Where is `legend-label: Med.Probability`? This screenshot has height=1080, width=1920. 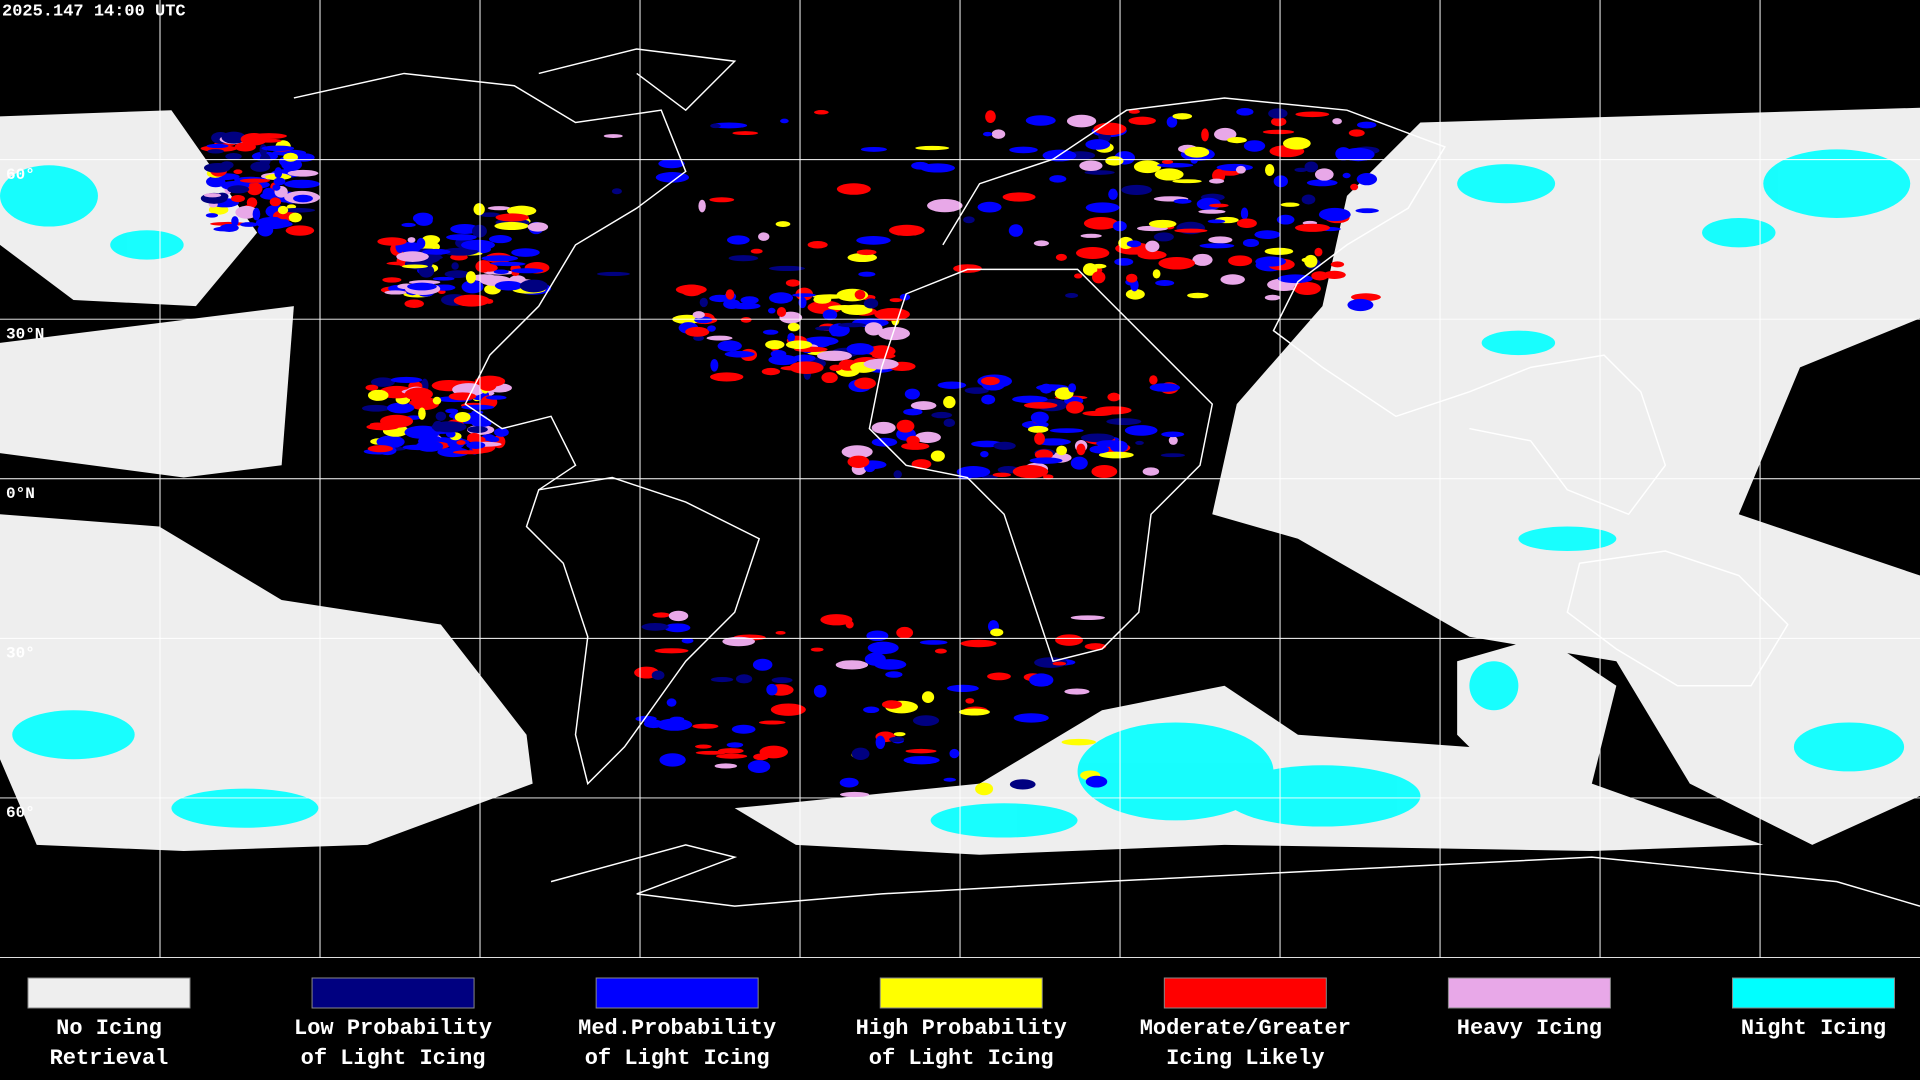 legend-label: Med.Probability is located at coordinates (677, 1028).